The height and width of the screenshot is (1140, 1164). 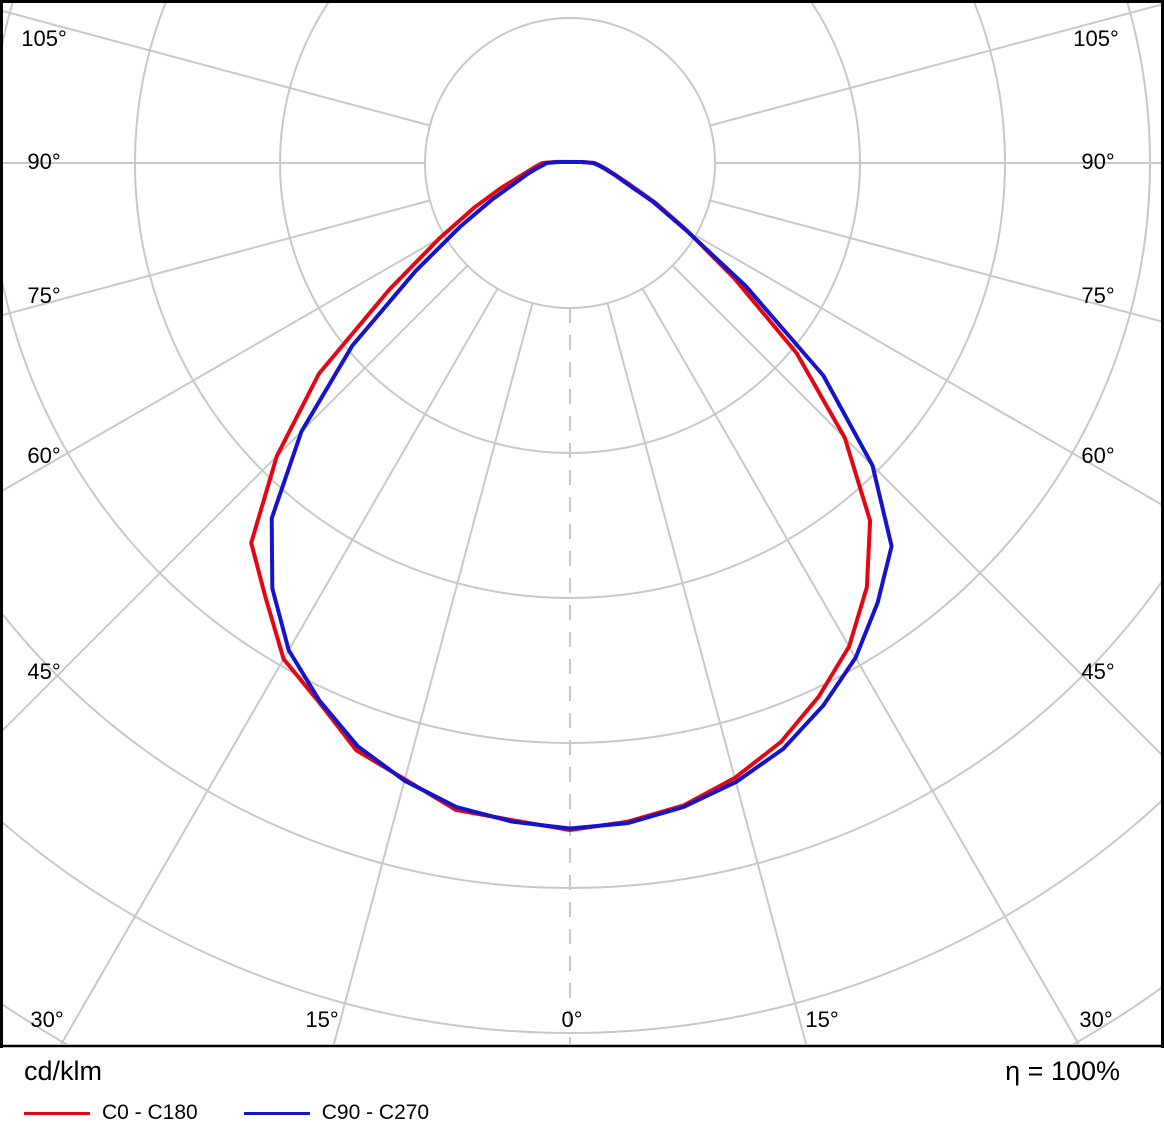 What do you see at coordinates (1062, 1071) in the screenshot?
I see `efficiency-label: η = 100%` at bounding box center [1062, 1071].